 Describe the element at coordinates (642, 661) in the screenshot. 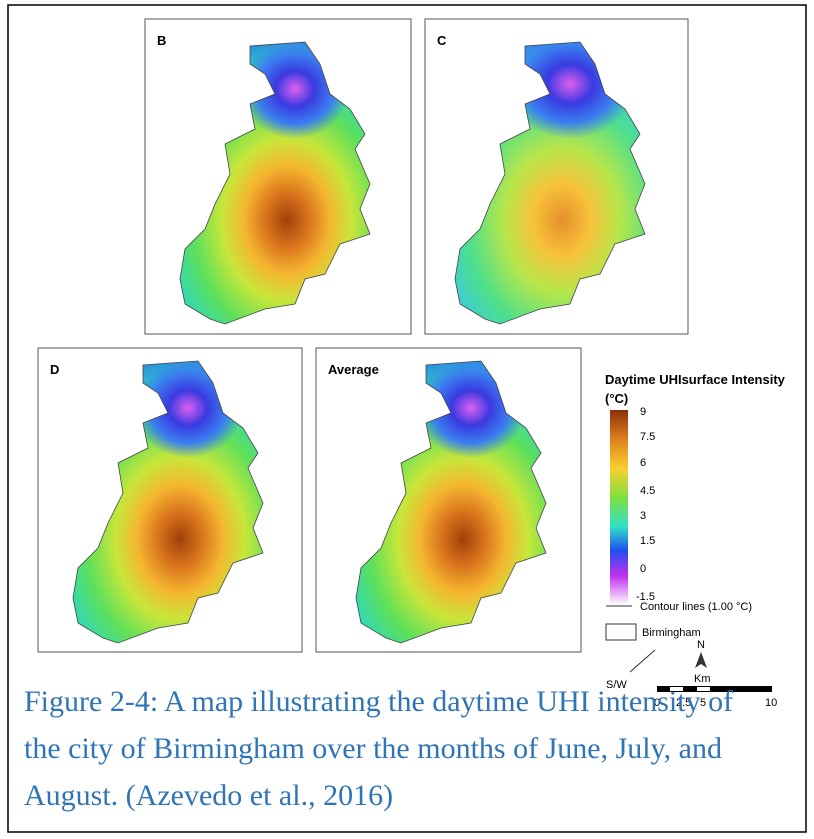

I see `direction-arrow` at that location.